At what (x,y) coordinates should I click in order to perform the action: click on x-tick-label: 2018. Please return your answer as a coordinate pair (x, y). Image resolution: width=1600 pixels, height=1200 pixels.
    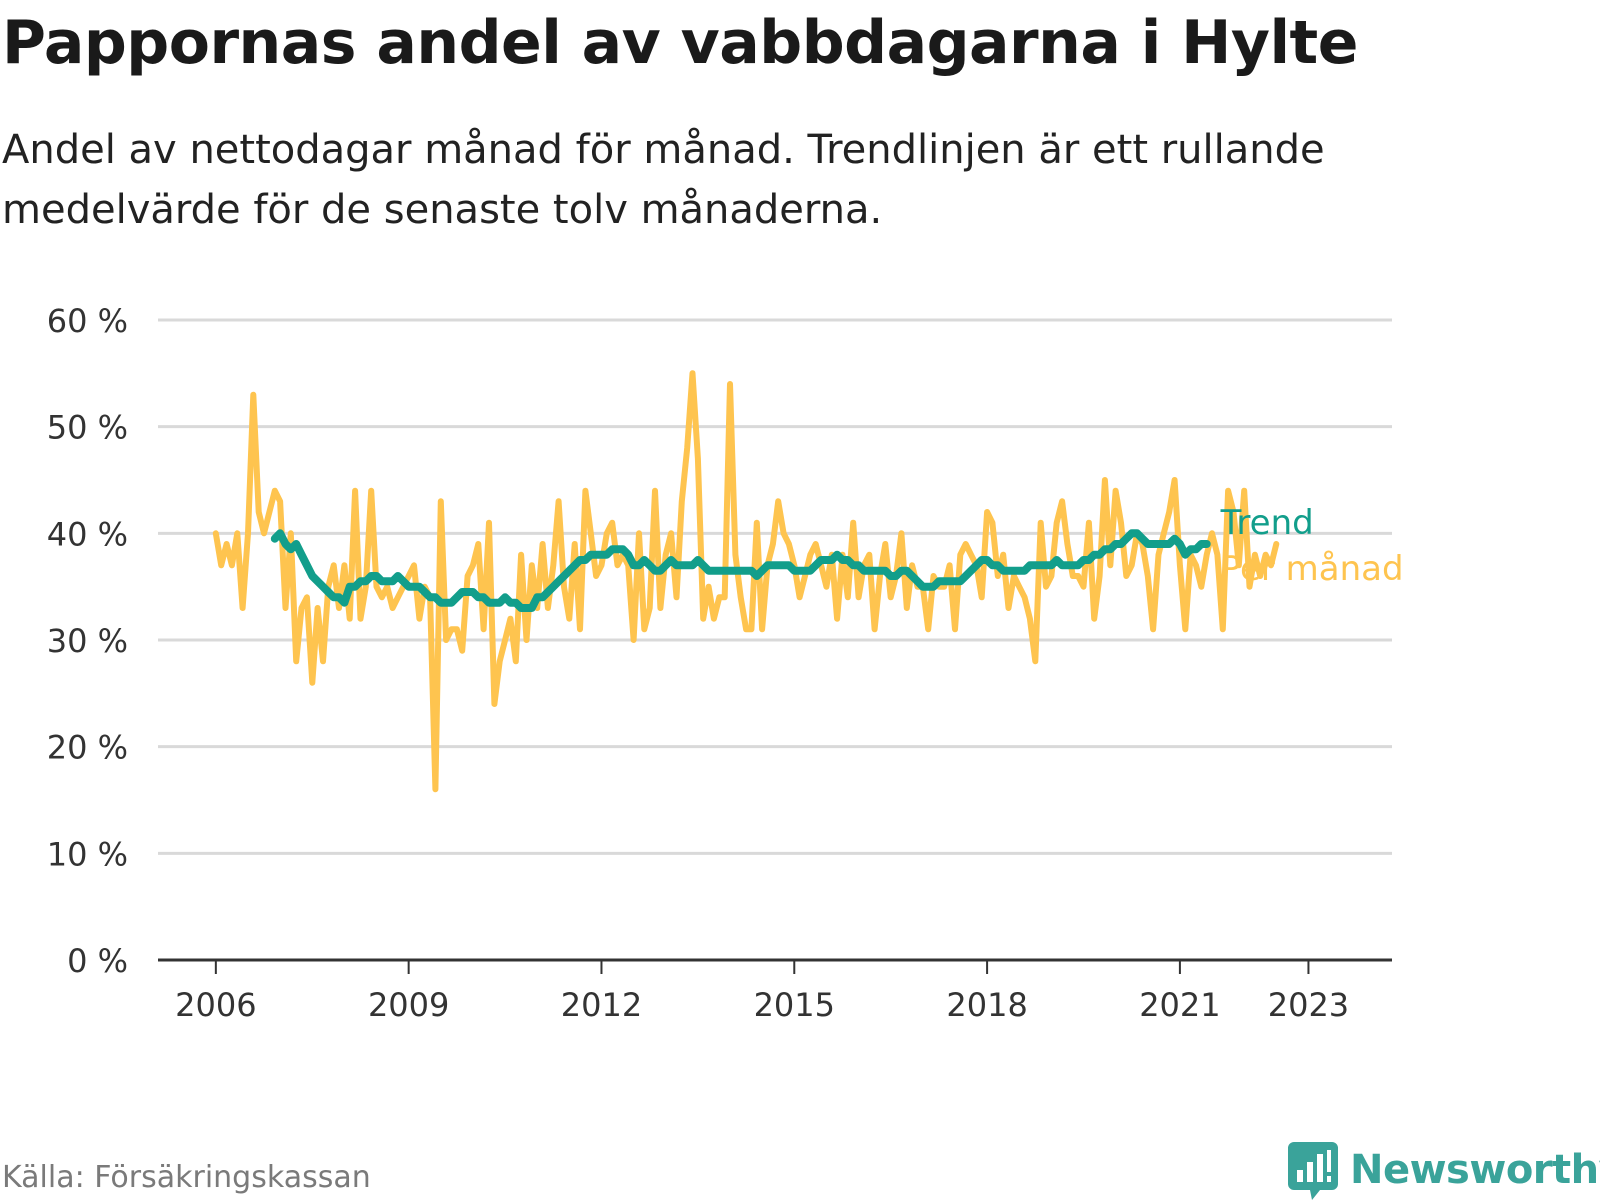
    Looking at the image, I should click on (986, 1005).